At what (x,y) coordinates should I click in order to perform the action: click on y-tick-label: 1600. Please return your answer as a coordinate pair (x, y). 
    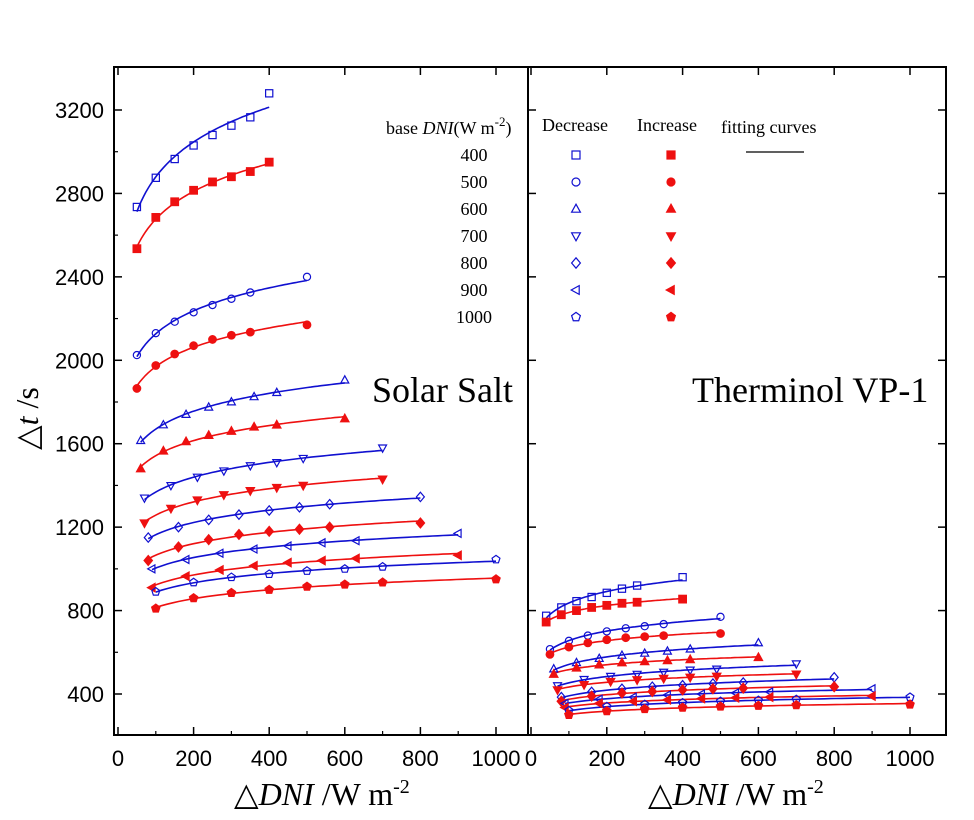
    Looking at the image, I should click on (79, 444).